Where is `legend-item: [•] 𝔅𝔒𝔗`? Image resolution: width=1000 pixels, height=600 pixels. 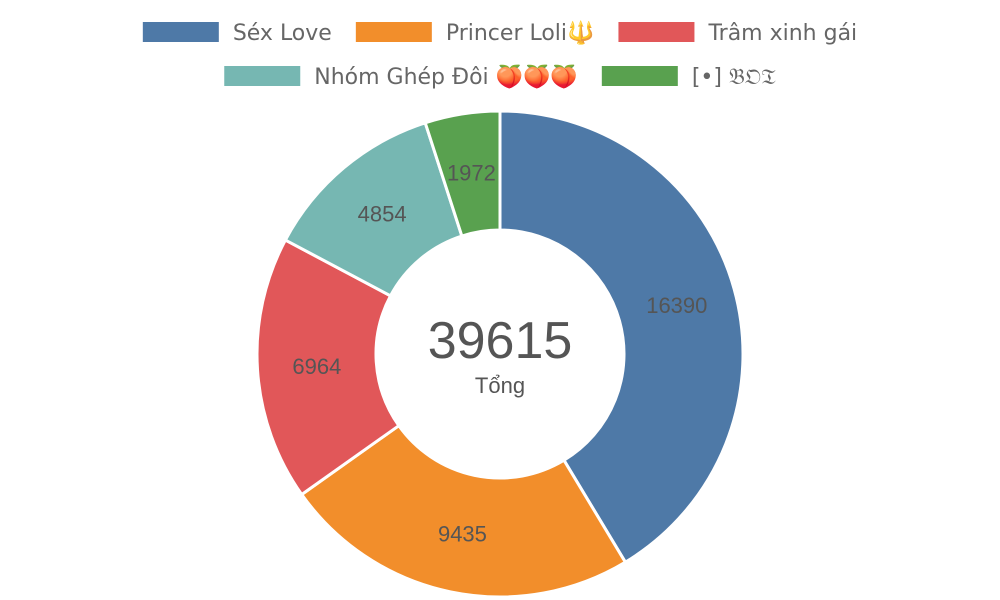 legend-item: [•] 𝔅𝔒𝔗 is located at coordinates (688, 77).